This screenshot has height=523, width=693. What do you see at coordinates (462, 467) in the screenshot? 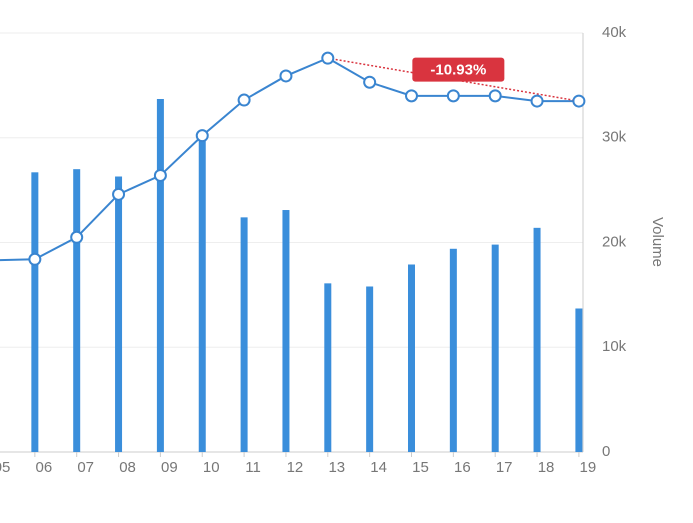
I see `x-tick-label: 16` at bounding box center [462, 467].